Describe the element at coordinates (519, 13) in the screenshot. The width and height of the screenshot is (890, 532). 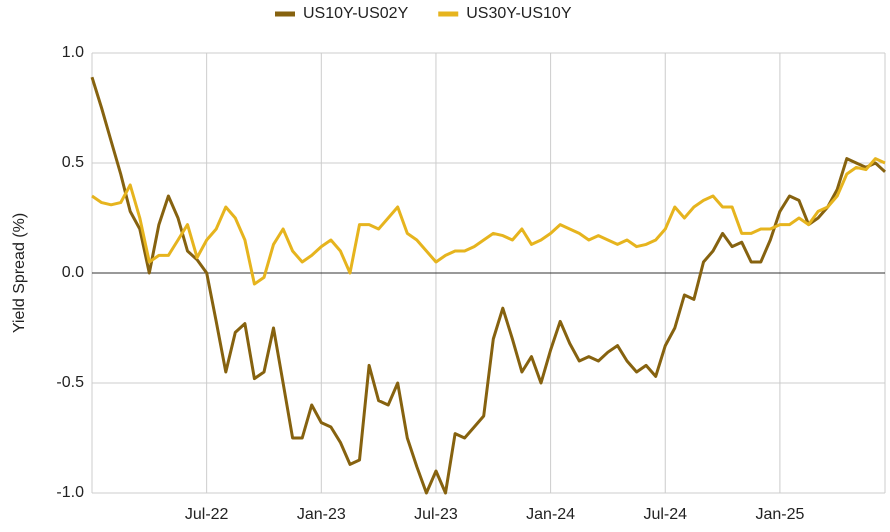
I see `legend-label: US30Y-US10Y` at that location.